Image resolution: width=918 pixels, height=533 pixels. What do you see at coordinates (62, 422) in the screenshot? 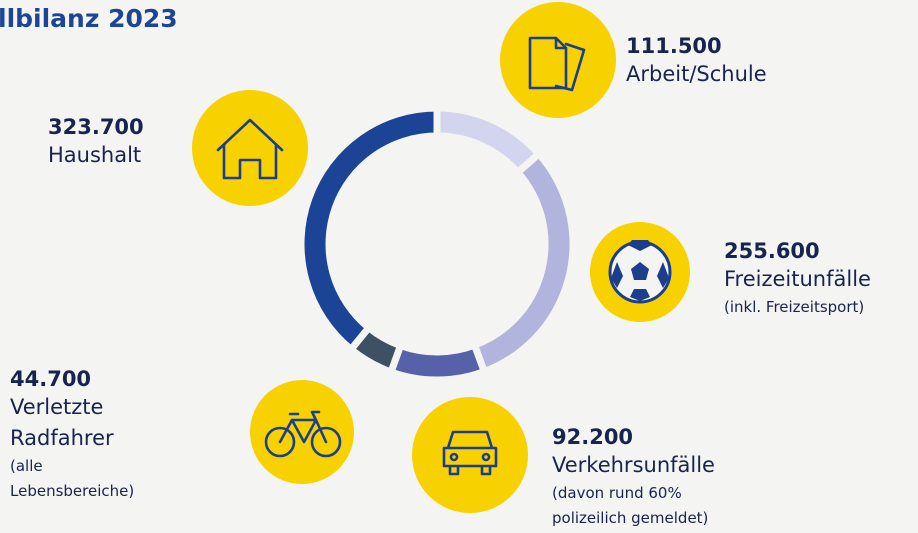
I see `category-label: Verletzte Radfahrer` at bounding box center [62, 422].